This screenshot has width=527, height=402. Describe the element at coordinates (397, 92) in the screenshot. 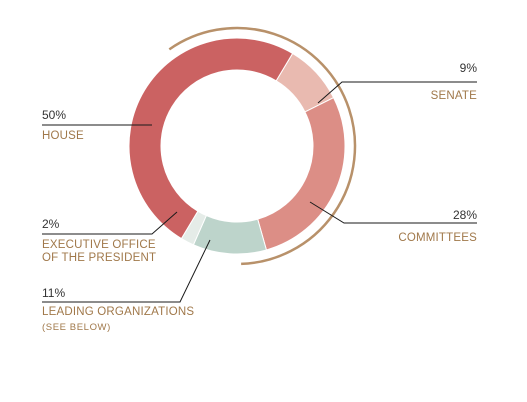

I see `leader-senate` at that location.